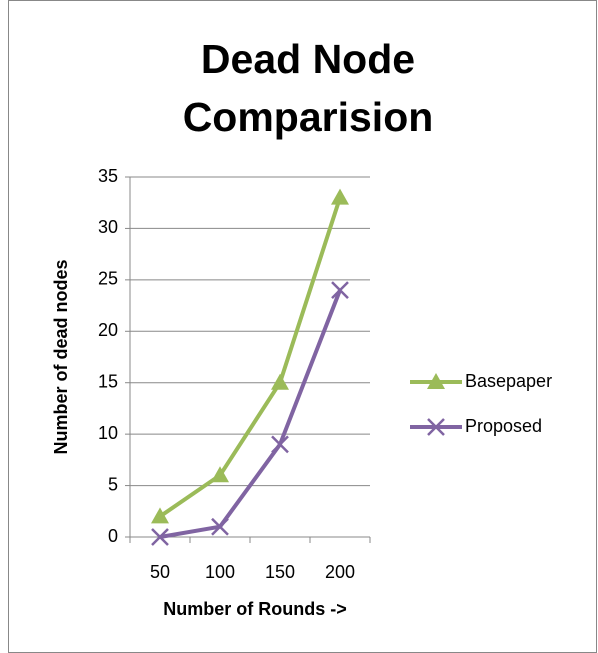  What do you see at coordinates (508, 381) in the screenshot?
I see `legend-label: Basepaper` at bounding box center [508, 381].